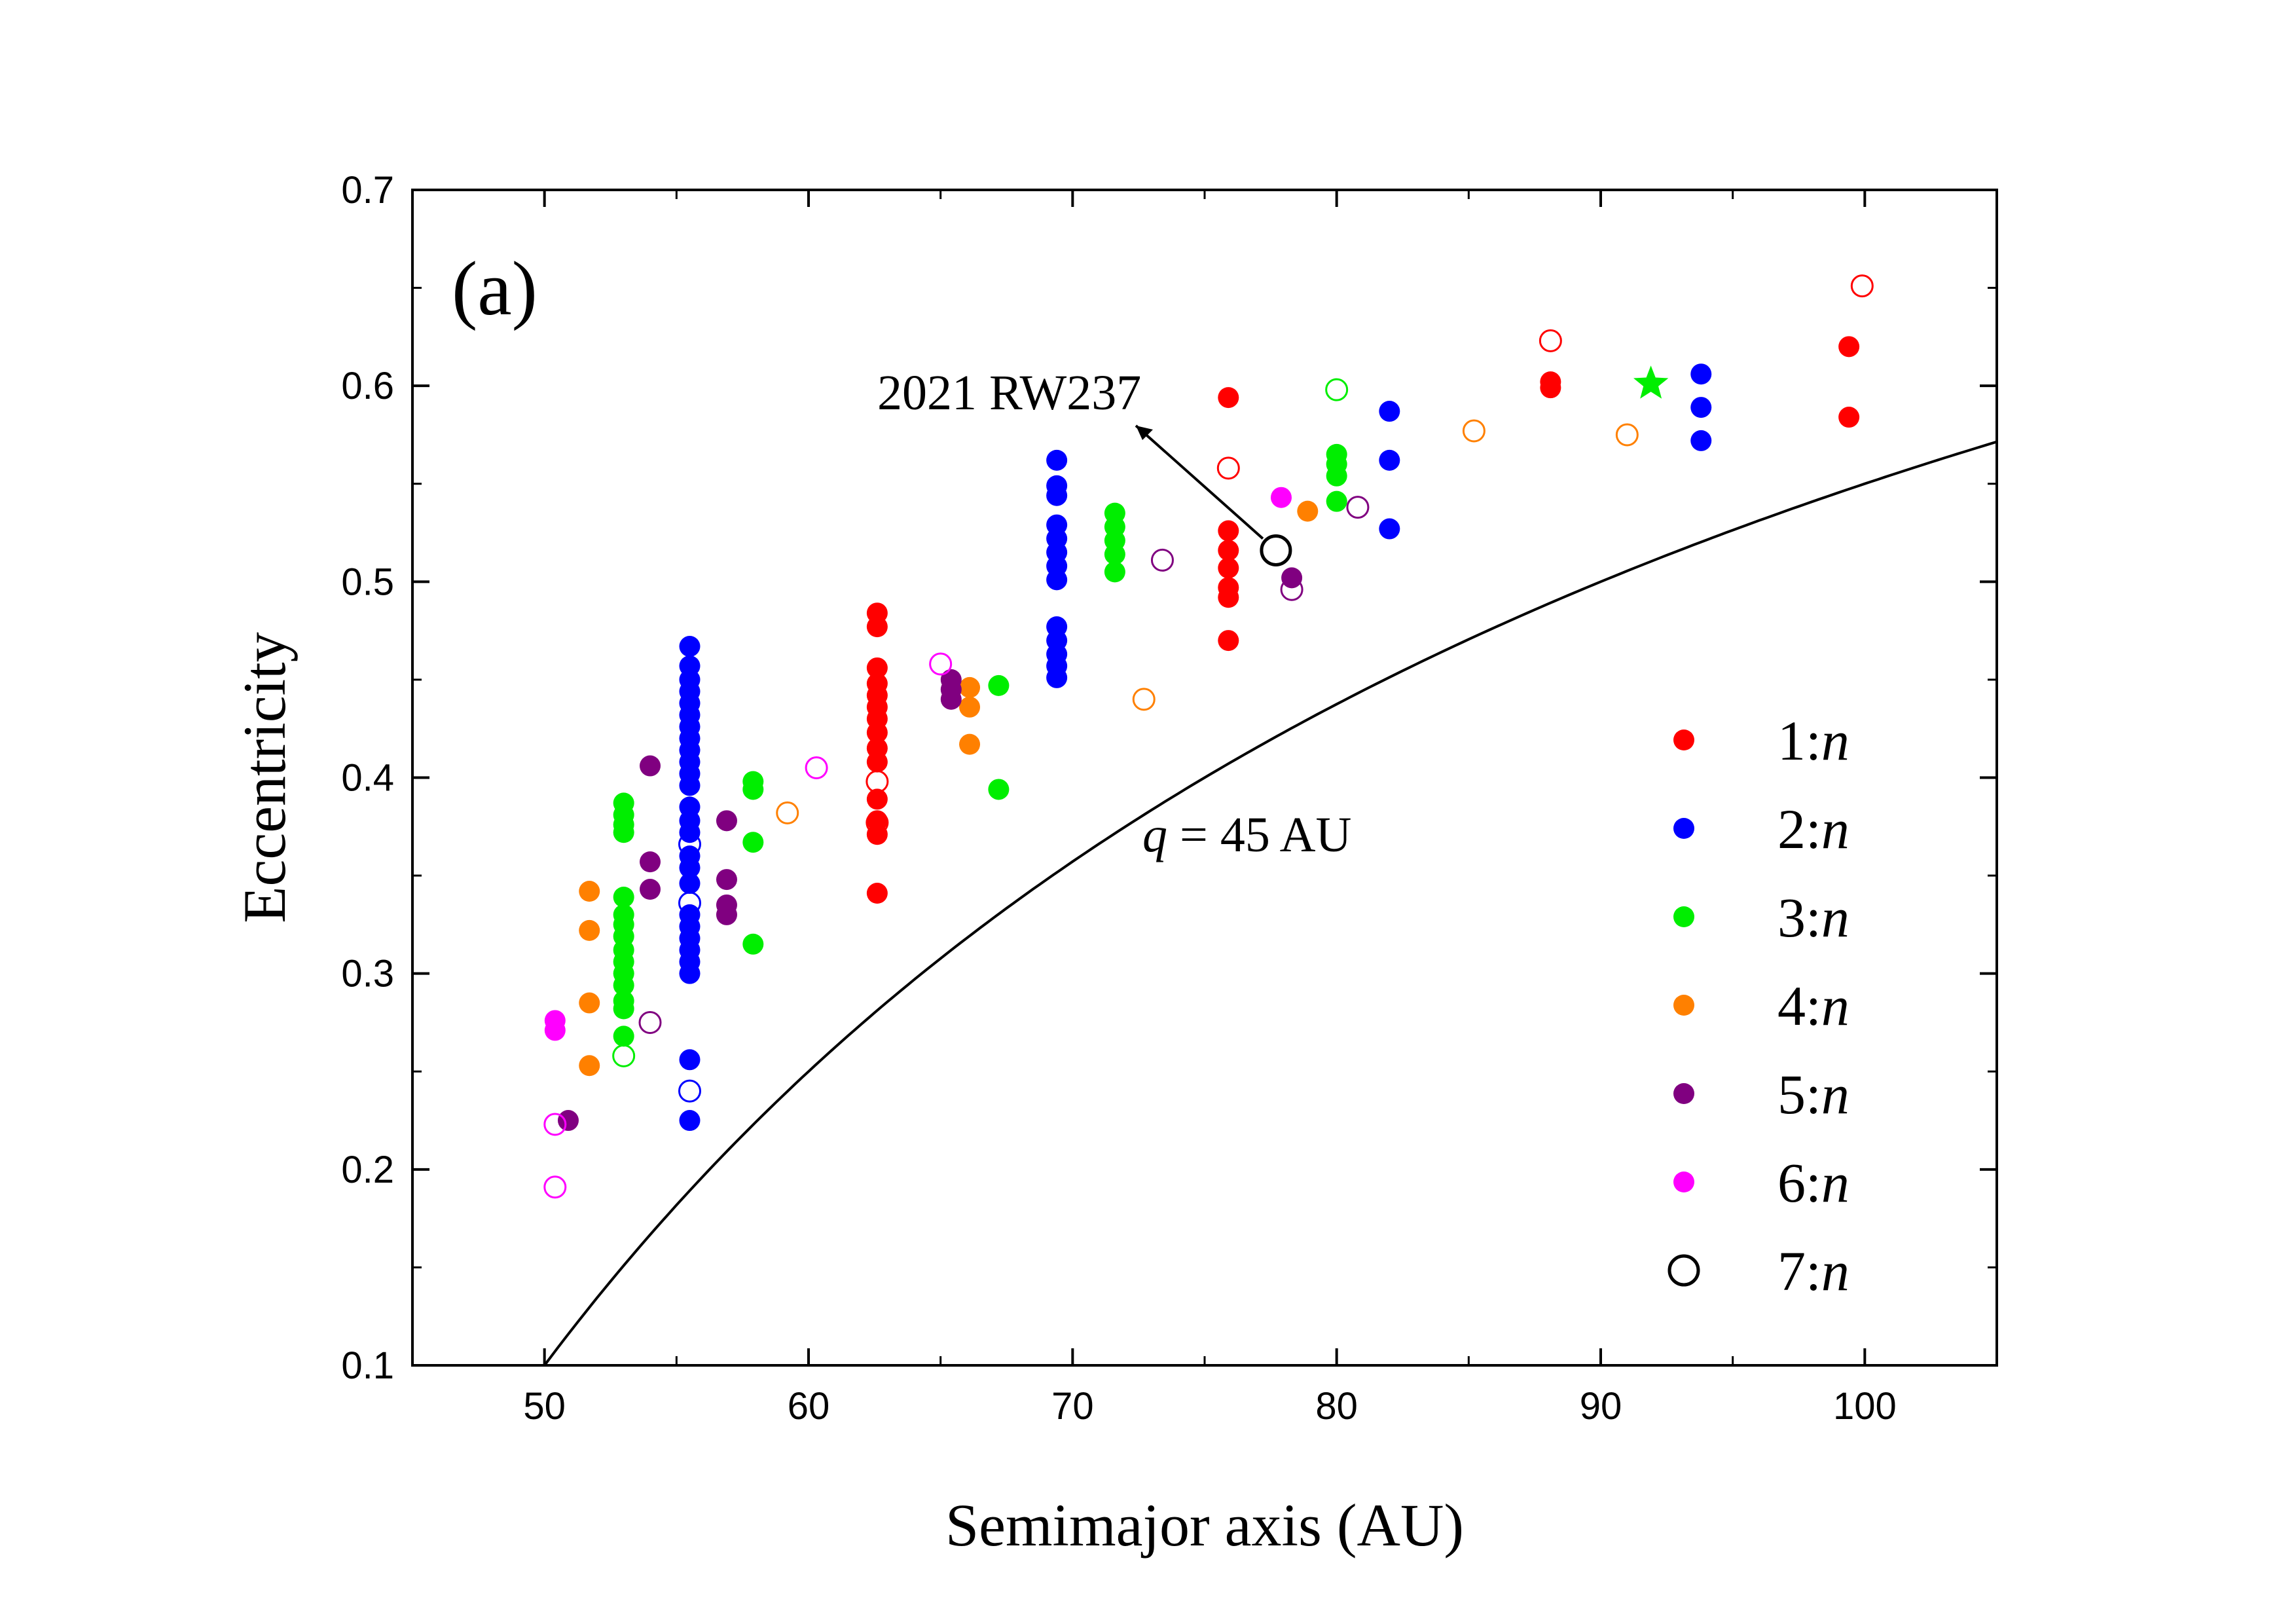 Image resolution: width=2296 pixels, height=1624 pixels. What do you see at coordinates (1336, 1406) in the screenshot?
I see `x-tick-label: 80` at bounding box center [1336, 1406].